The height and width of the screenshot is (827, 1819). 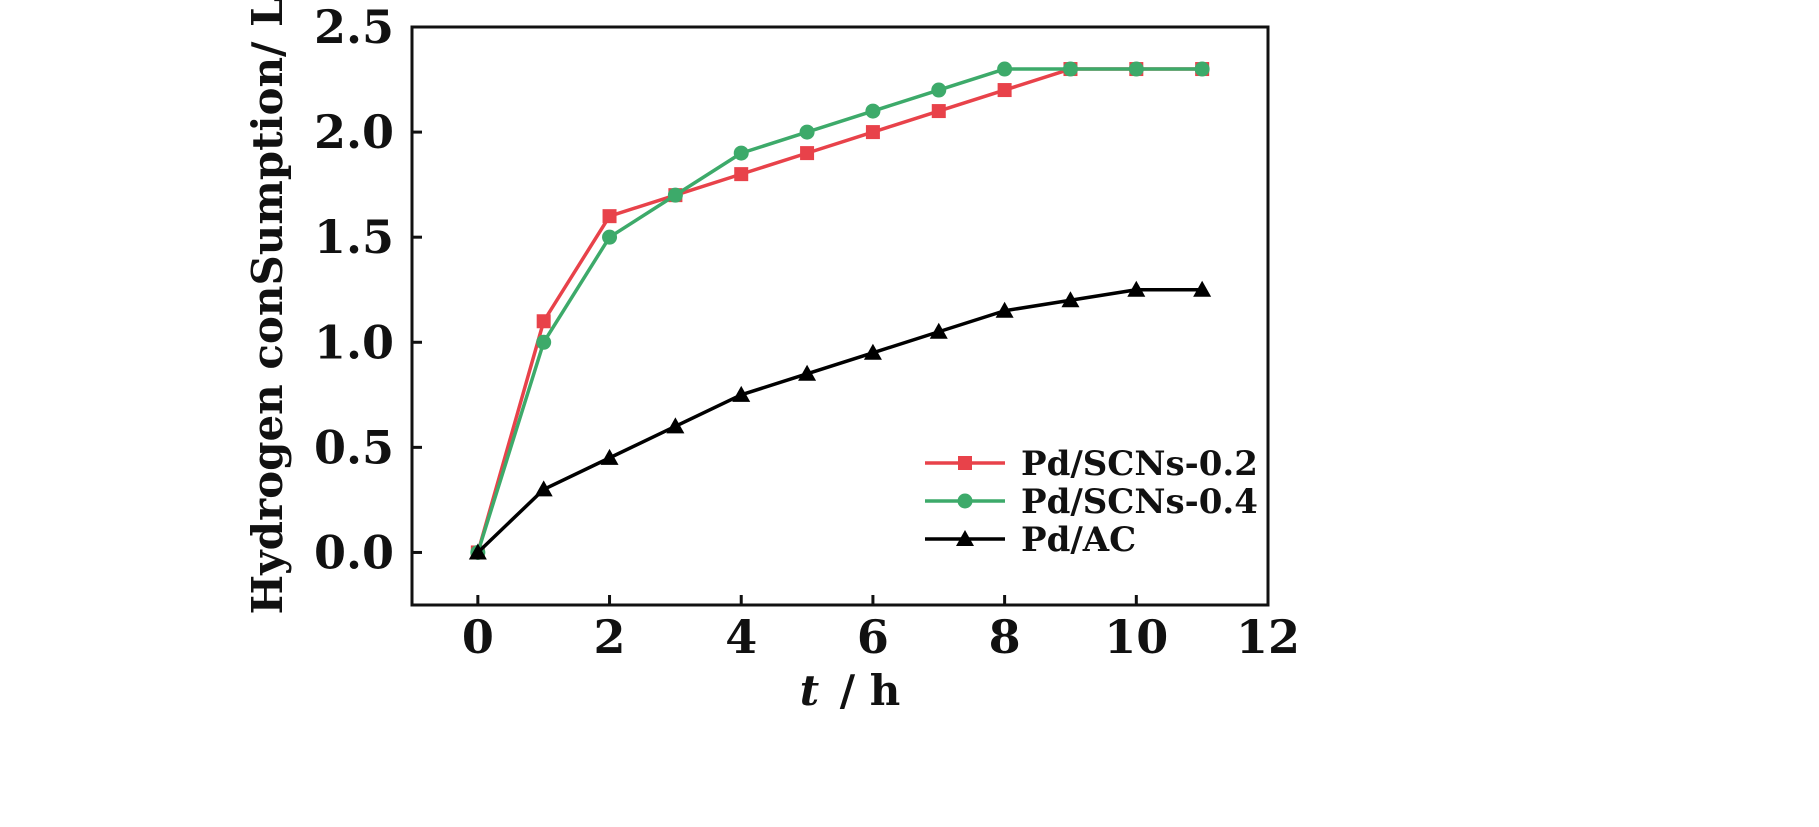 I want to click on x-axis-title-variable: t, so click(x=809, y=690).